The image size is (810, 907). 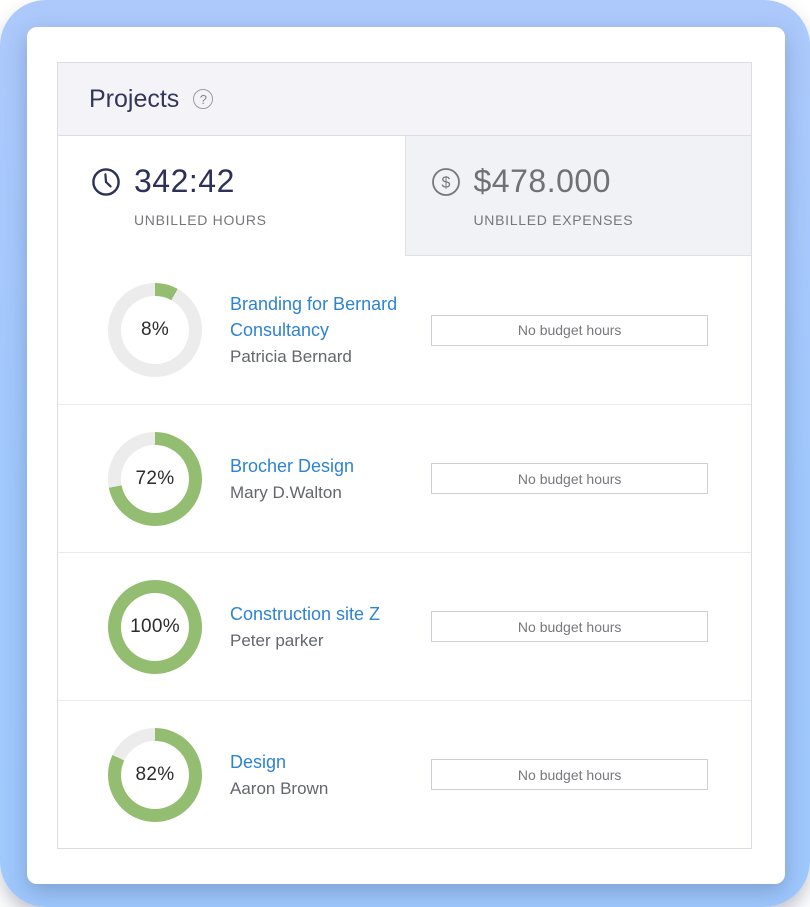 What do you see at coordinates (314, 317) in the screenshot?
I see `project-link: Branding for Bernard Consultancy` at bounding box center [314, 317].